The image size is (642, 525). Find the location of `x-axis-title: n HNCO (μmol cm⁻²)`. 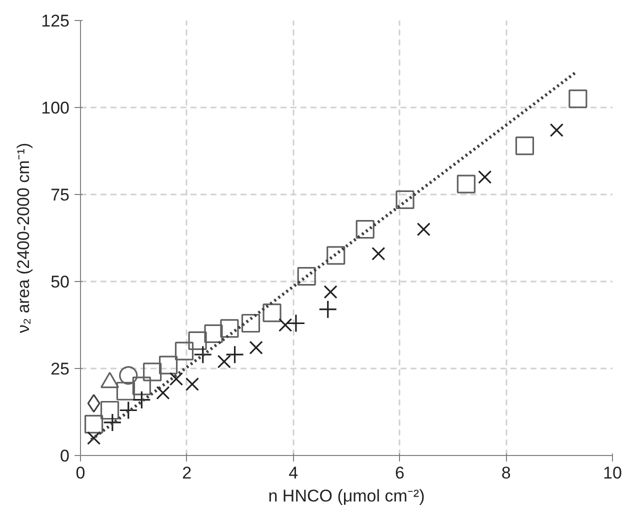

x-axis-title: n HNCO (μmol cm⁻²) is located at coordinates (346, 496).